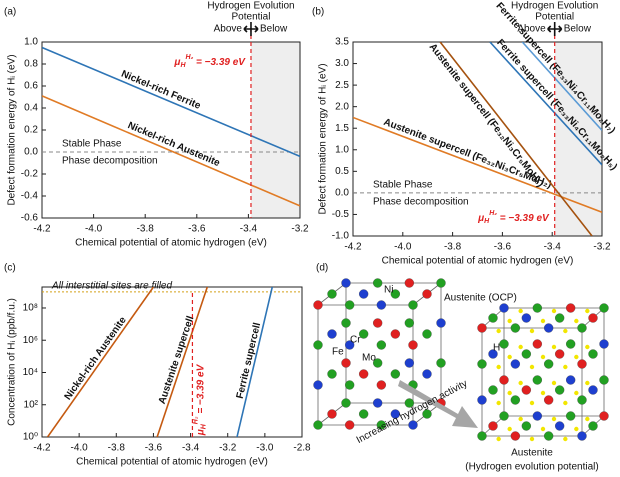 The image size is (620, 477). I want to click on evolution-below: Below, so click(274, 29).